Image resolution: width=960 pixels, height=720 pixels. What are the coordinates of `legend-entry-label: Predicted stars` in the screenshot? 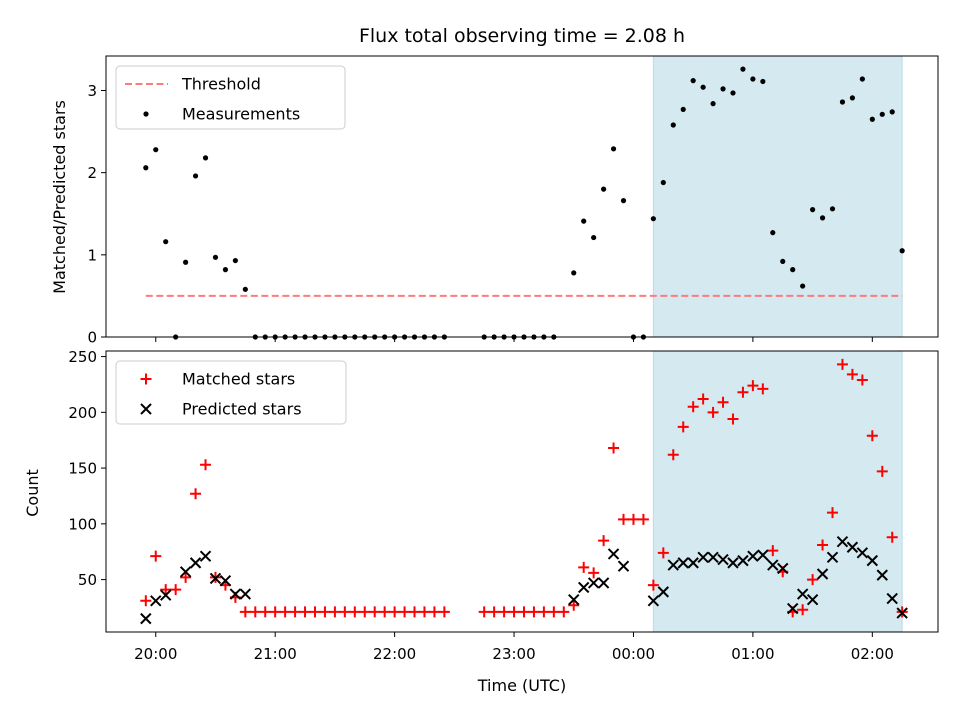 It's located at (242, 409).